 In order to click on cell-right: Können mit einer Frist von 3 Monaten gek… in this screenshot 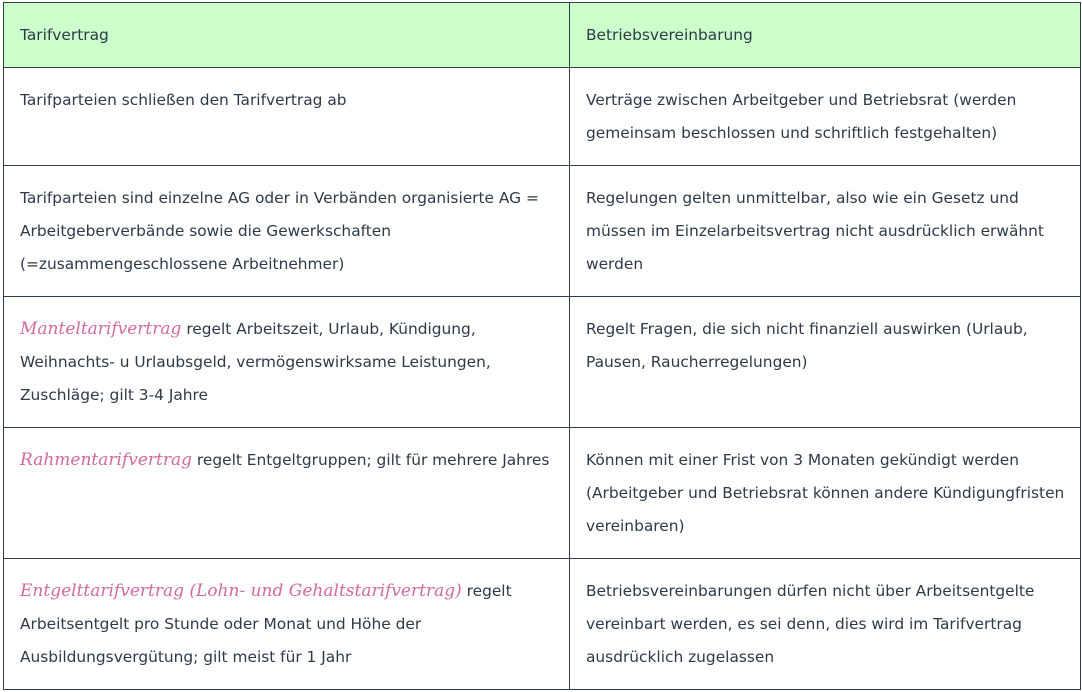, I will do `click(825, 493)`.